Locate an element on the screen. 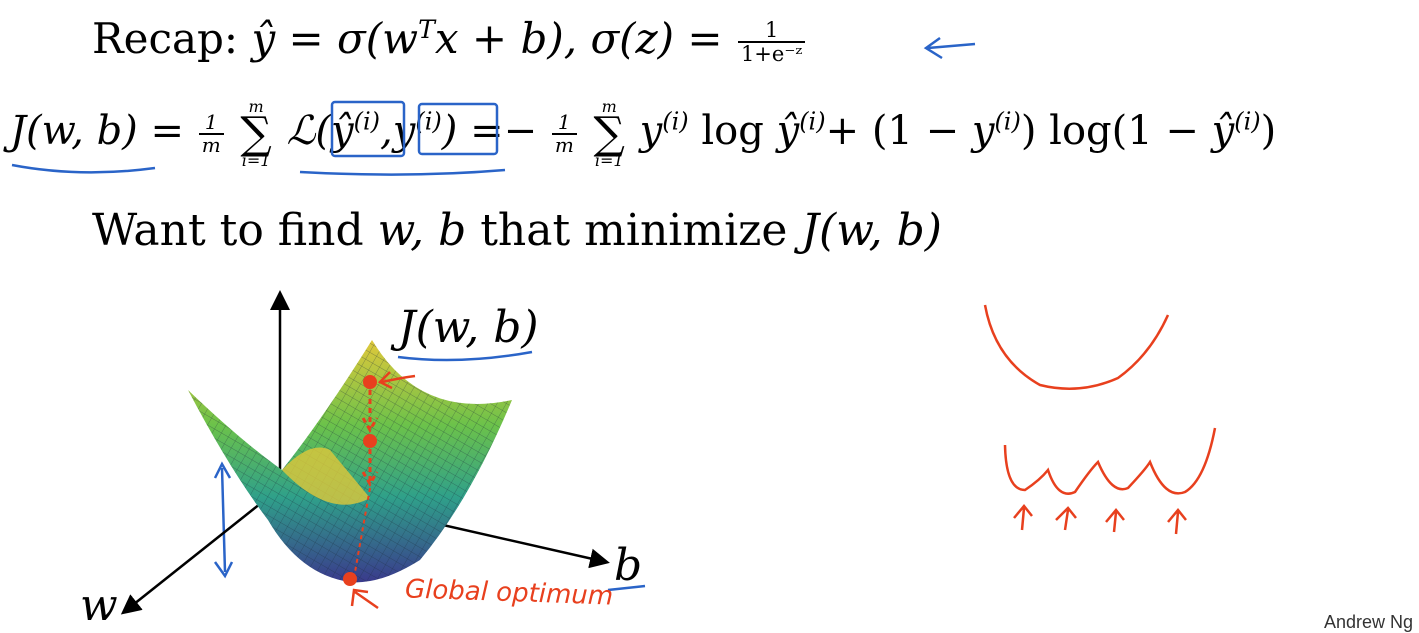 The height and width of the screenshot is (633, 1419). start-pointer is located at coordinates (396, 380).